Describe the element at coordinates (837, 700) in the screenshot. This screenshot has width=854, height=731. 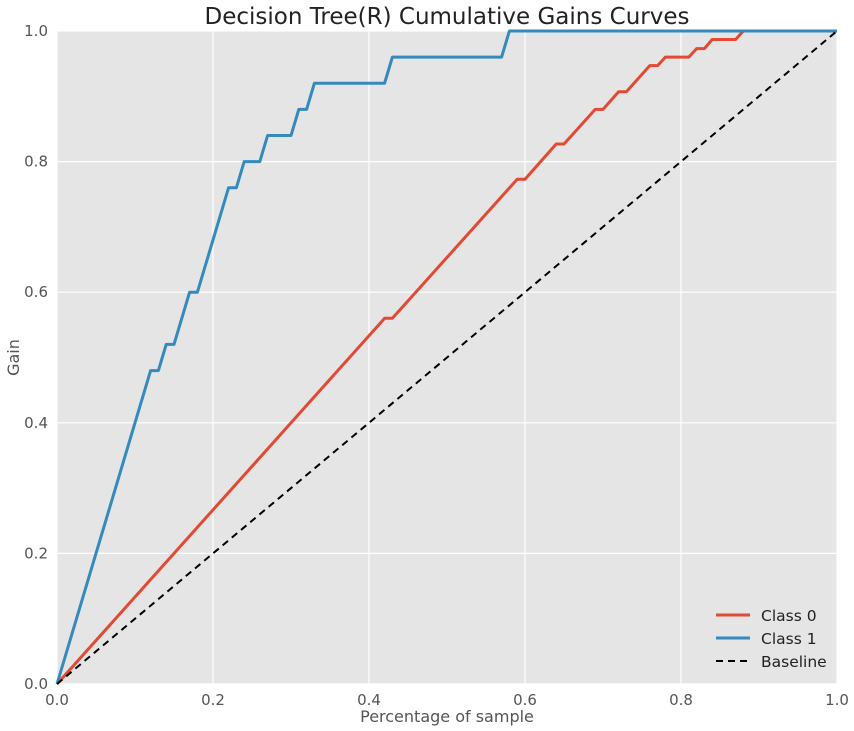
I see `x-tick-label: 1.0` at that location.